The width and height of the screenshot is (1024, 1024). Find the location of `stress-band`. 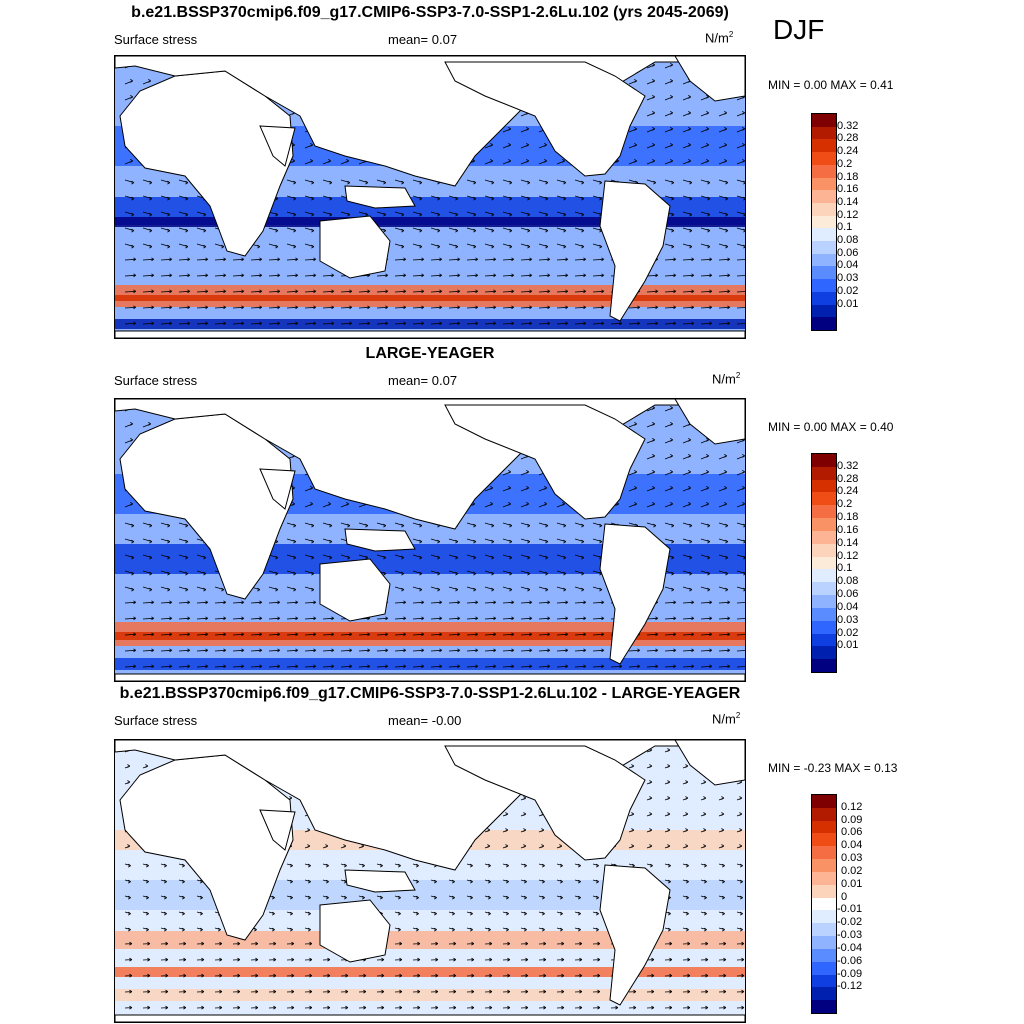

stress-band is located at coordinates (430, 222).